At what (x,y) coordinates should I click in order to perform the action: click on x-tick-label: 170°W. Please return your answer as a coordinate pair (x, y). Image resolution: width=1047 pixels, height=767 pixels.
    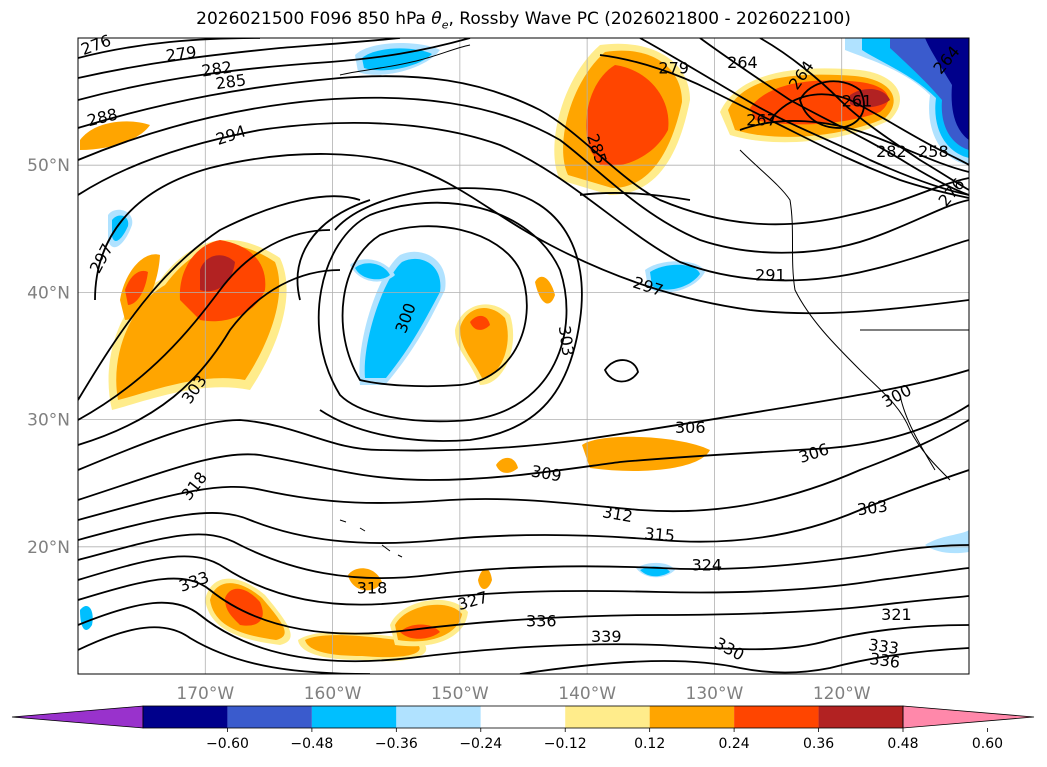
    Looking at the image, I should click on (205, 694).